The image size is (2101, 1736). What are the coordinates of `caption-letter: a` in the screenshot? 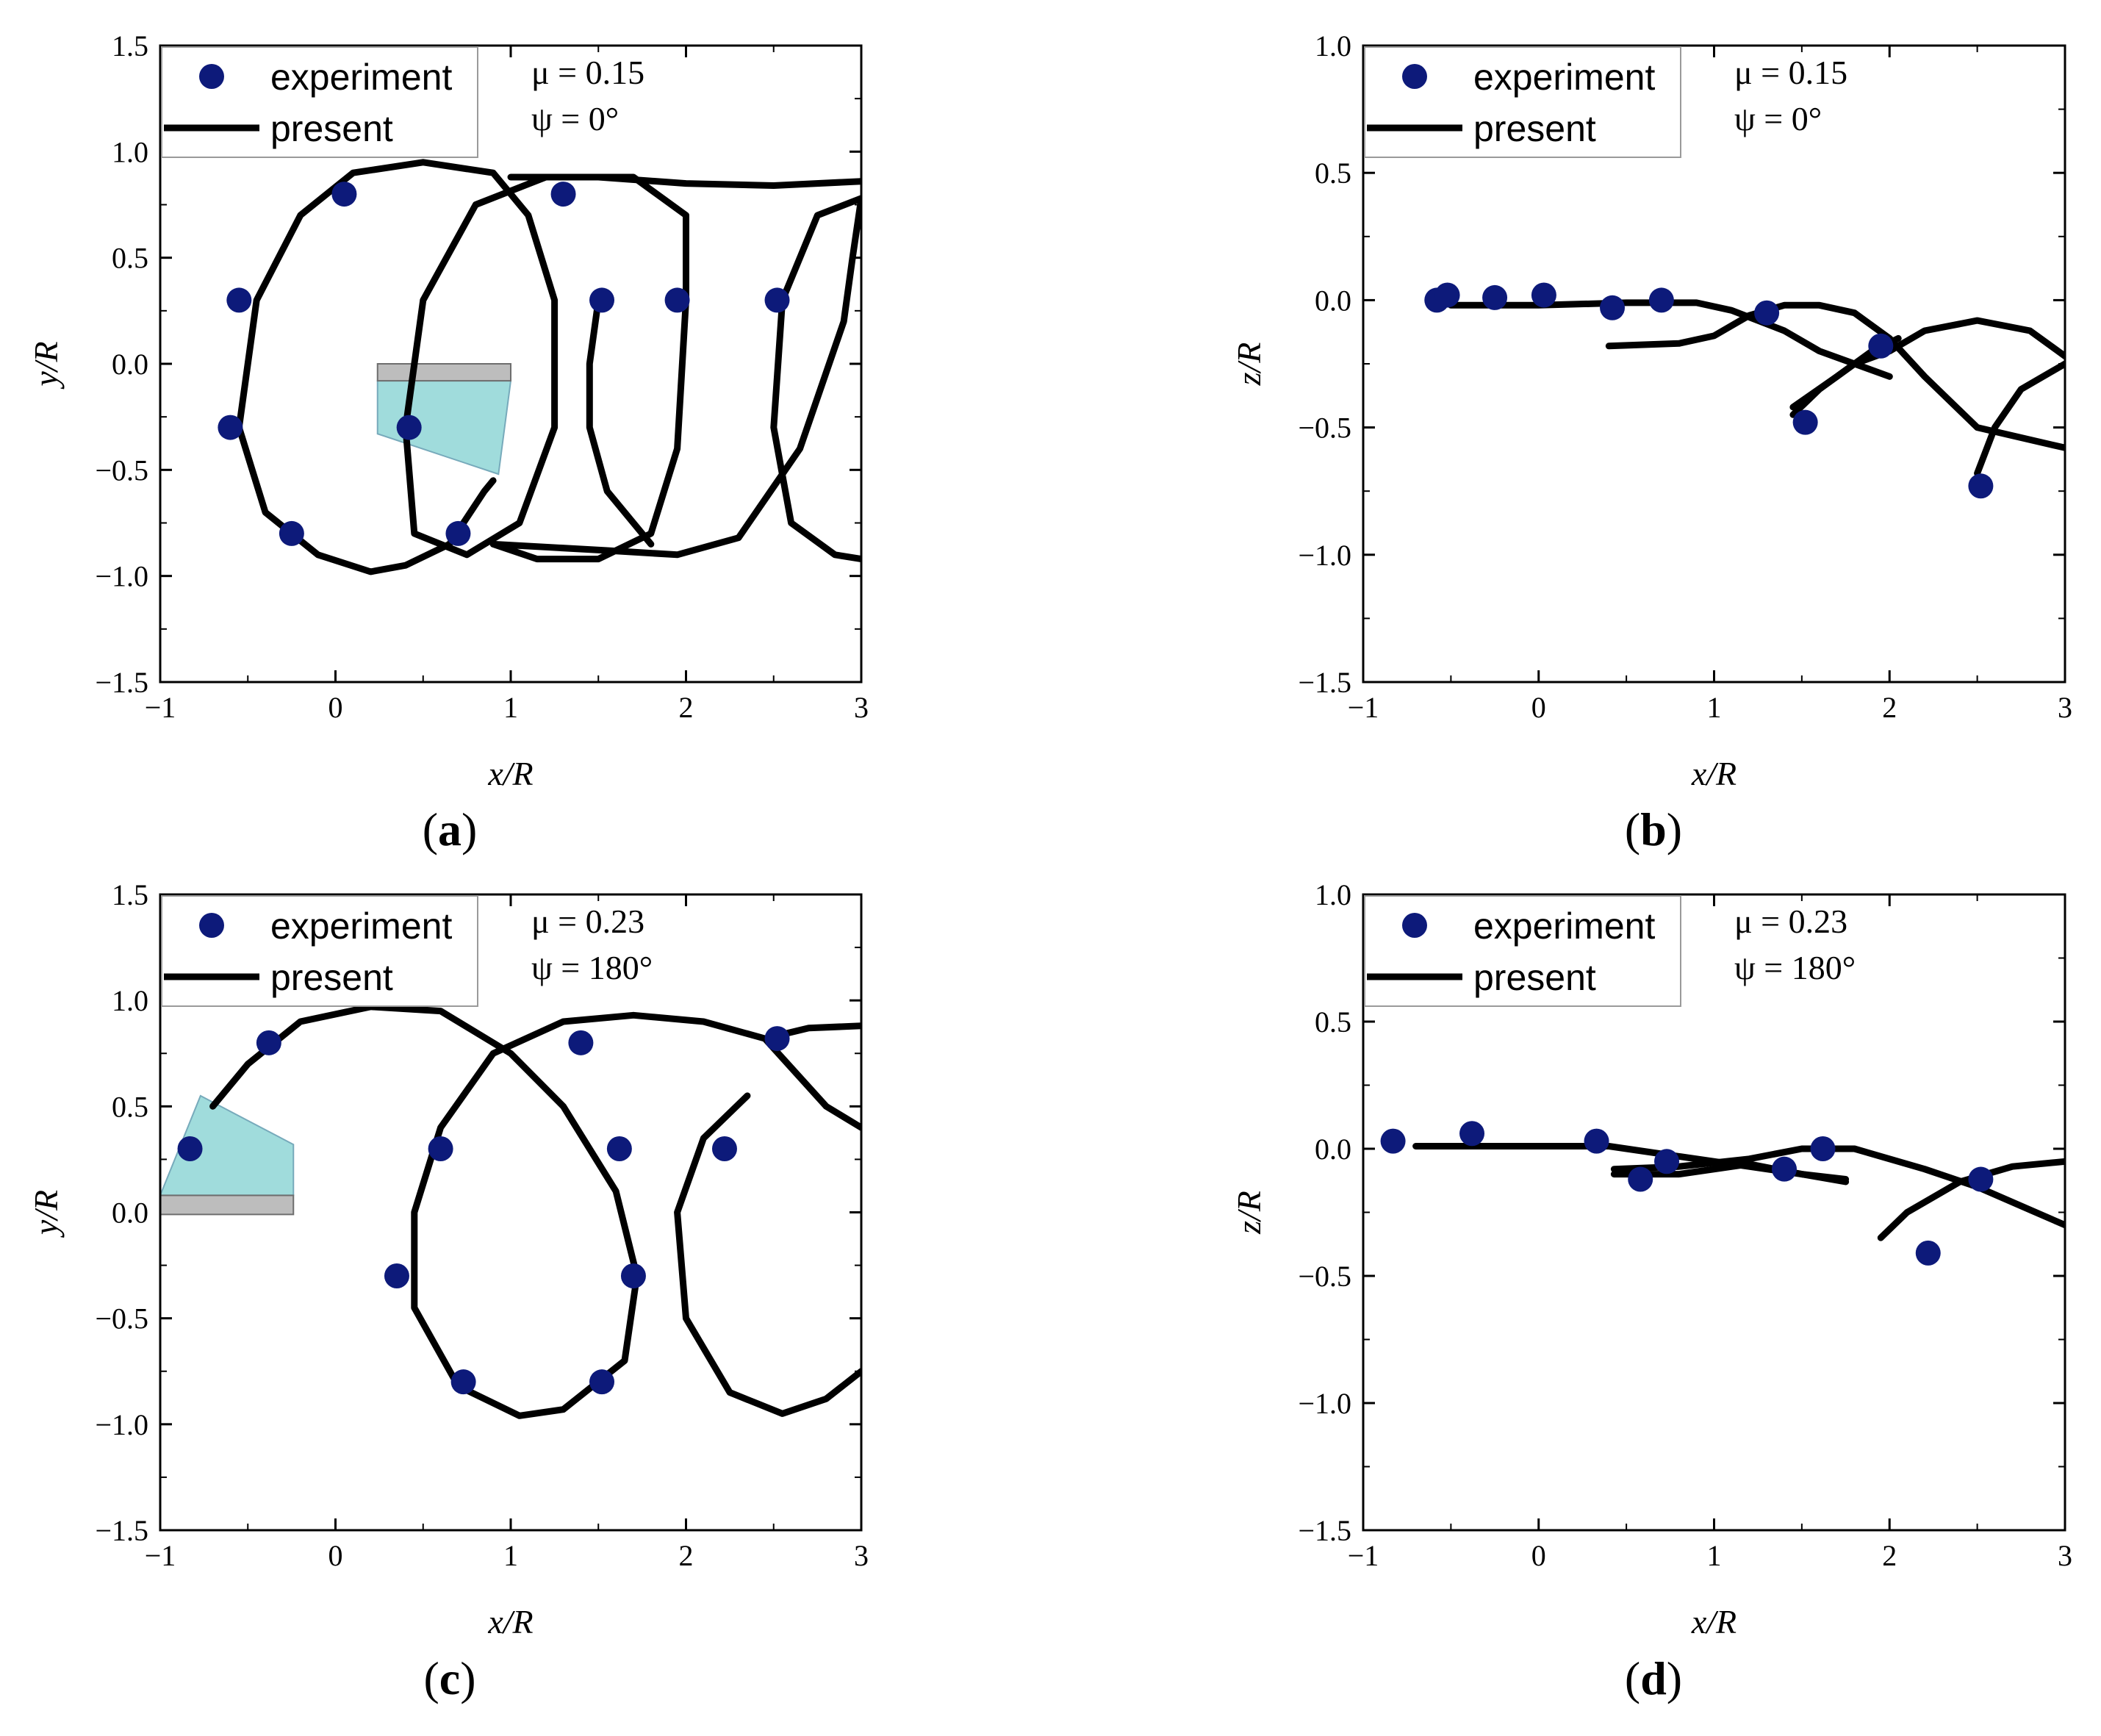 It's located at (449, 829).